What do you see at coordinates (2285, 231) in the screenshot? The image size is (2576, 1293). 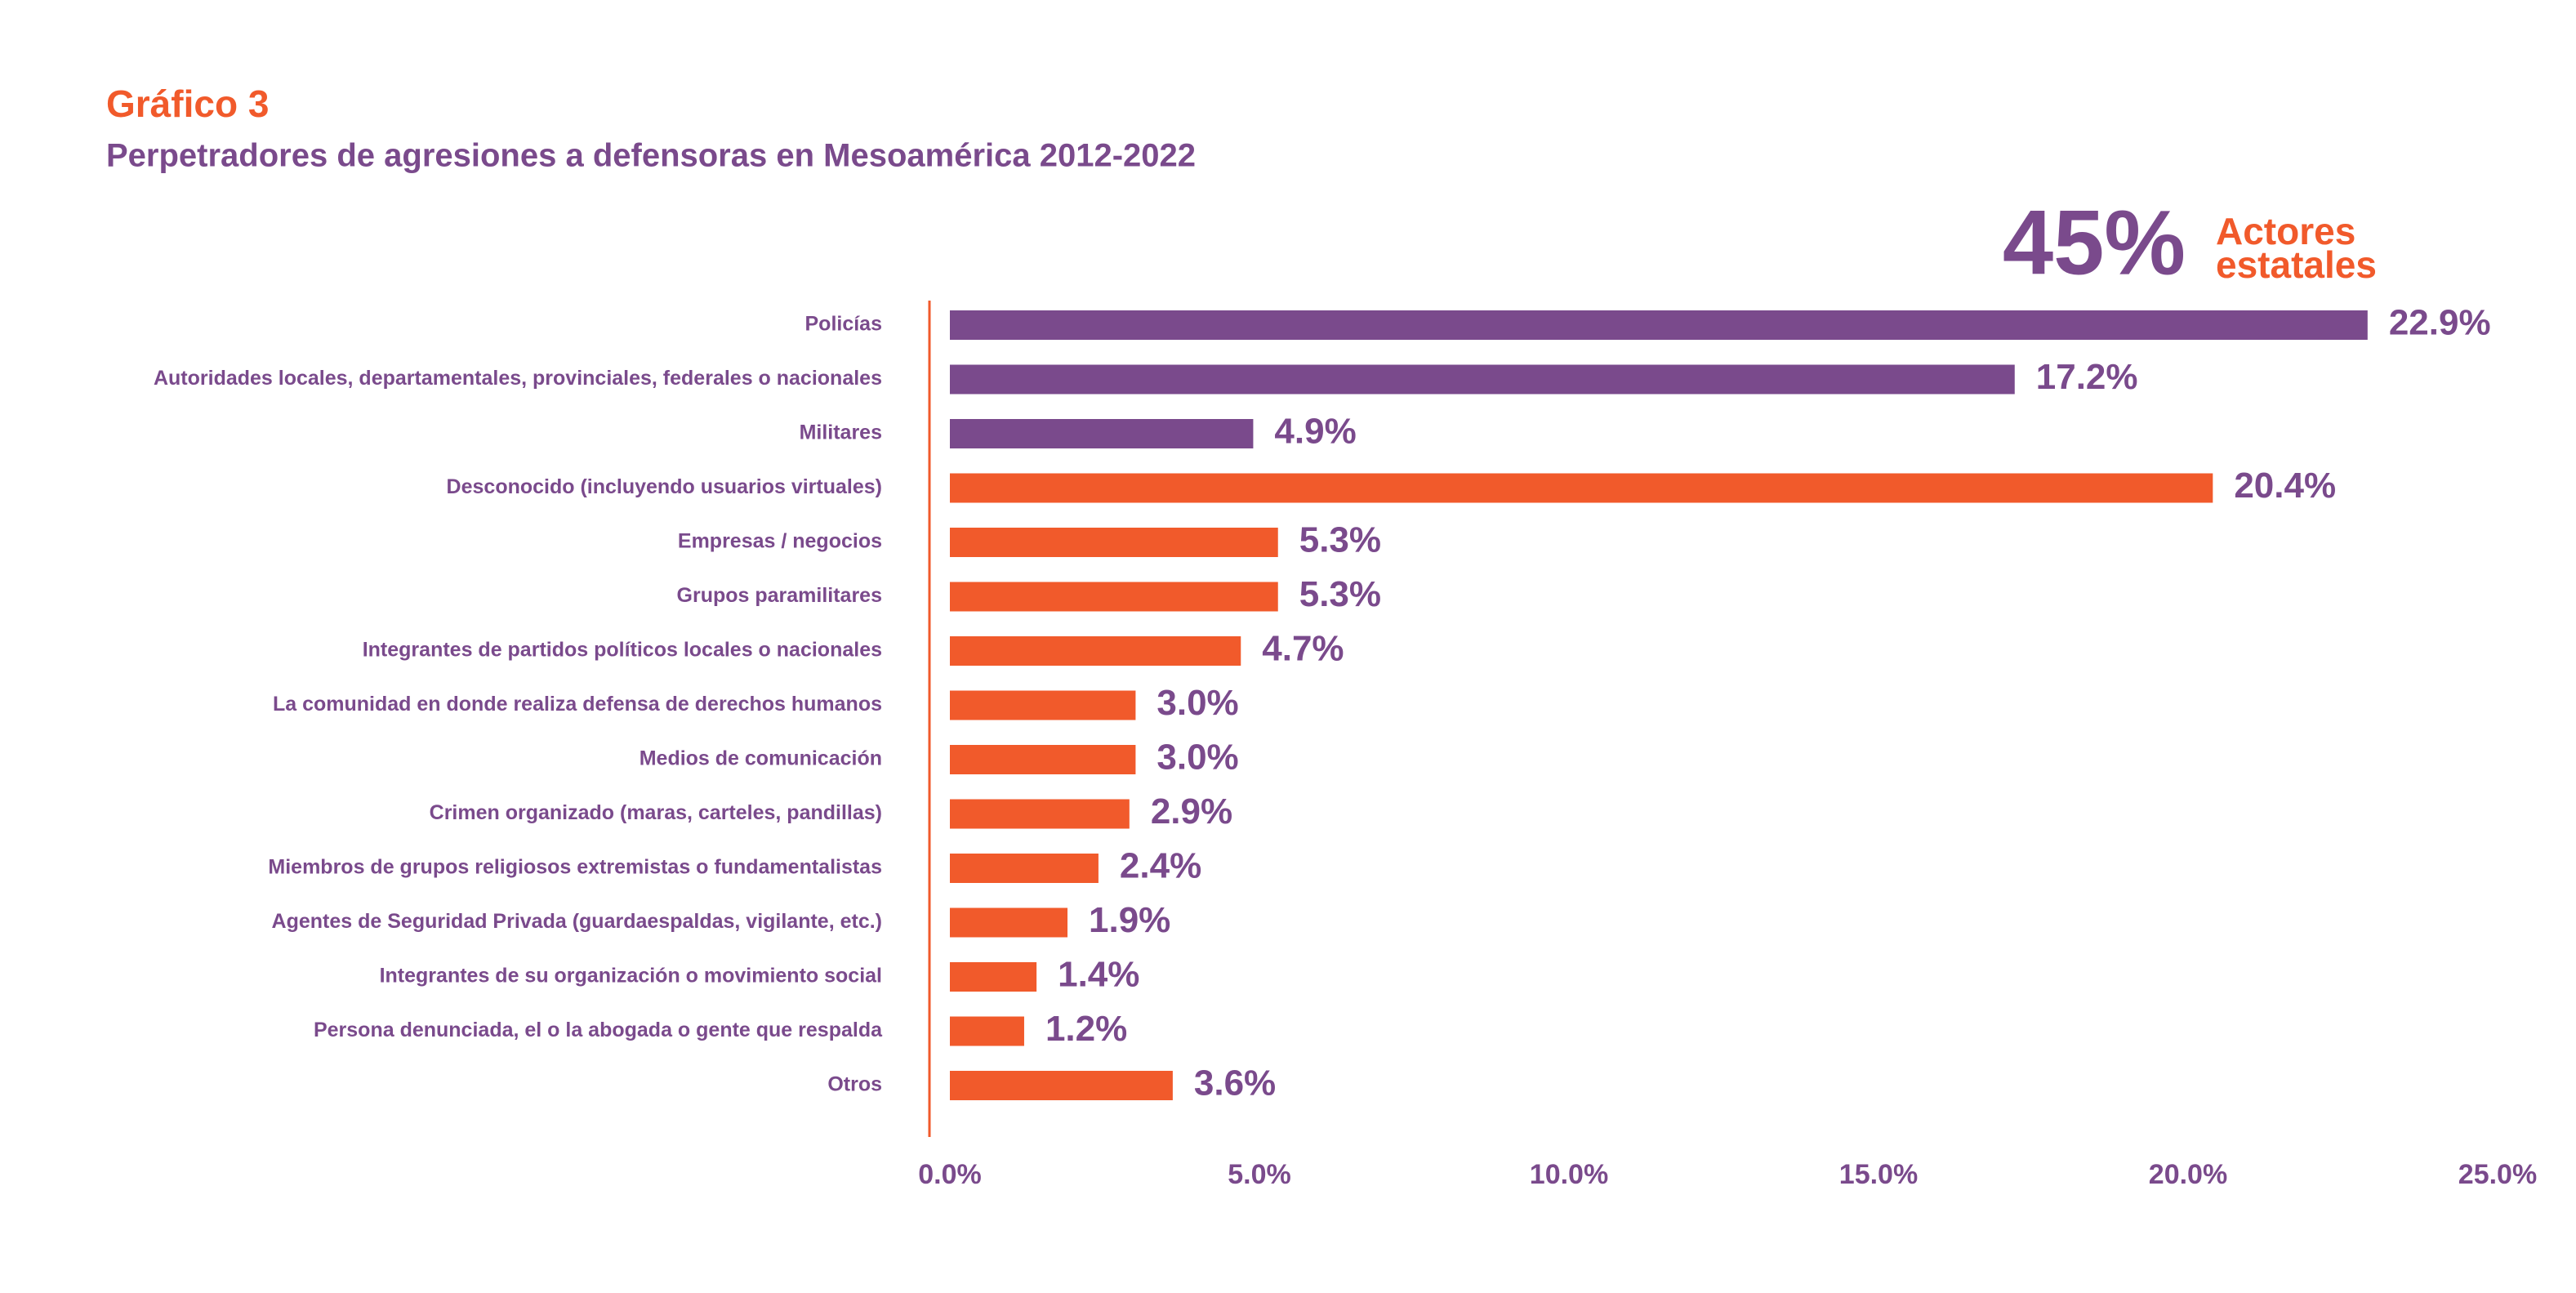 I see `highlight-label: Actores` at bounding box center [2285, 231].